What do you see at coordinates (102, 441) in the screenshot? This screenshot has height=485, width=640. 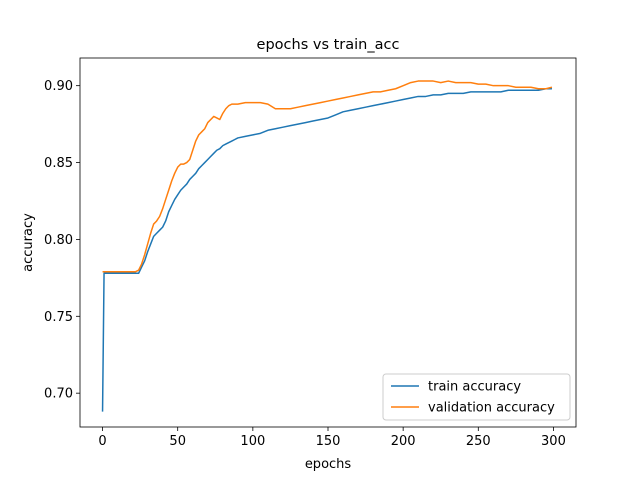 I see `x-tick-label: 0` at bounding box center [102, 441].